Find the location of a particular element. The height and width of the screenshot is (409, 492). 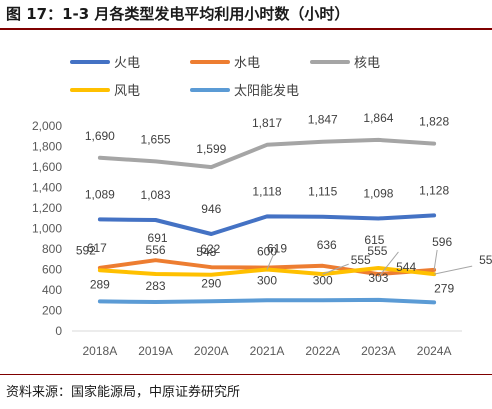

x-tick-label: 2019A is located at coordinates (155, 351).